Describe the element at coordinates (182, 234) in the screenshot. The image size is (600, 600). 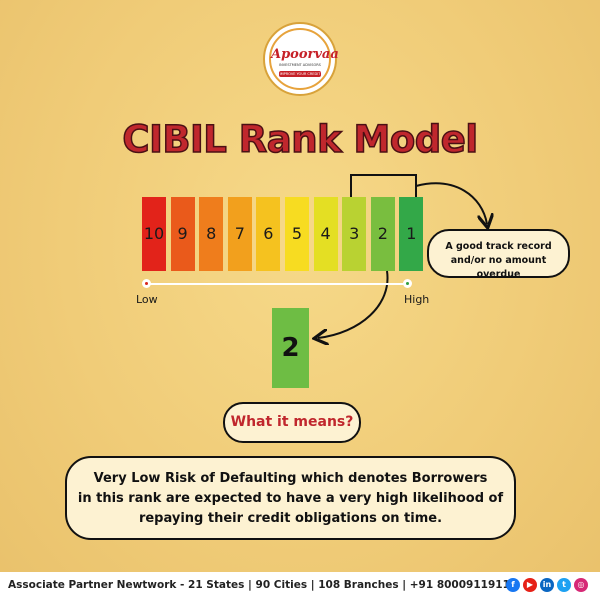
I see `rank-segment-9: 9` at that location.